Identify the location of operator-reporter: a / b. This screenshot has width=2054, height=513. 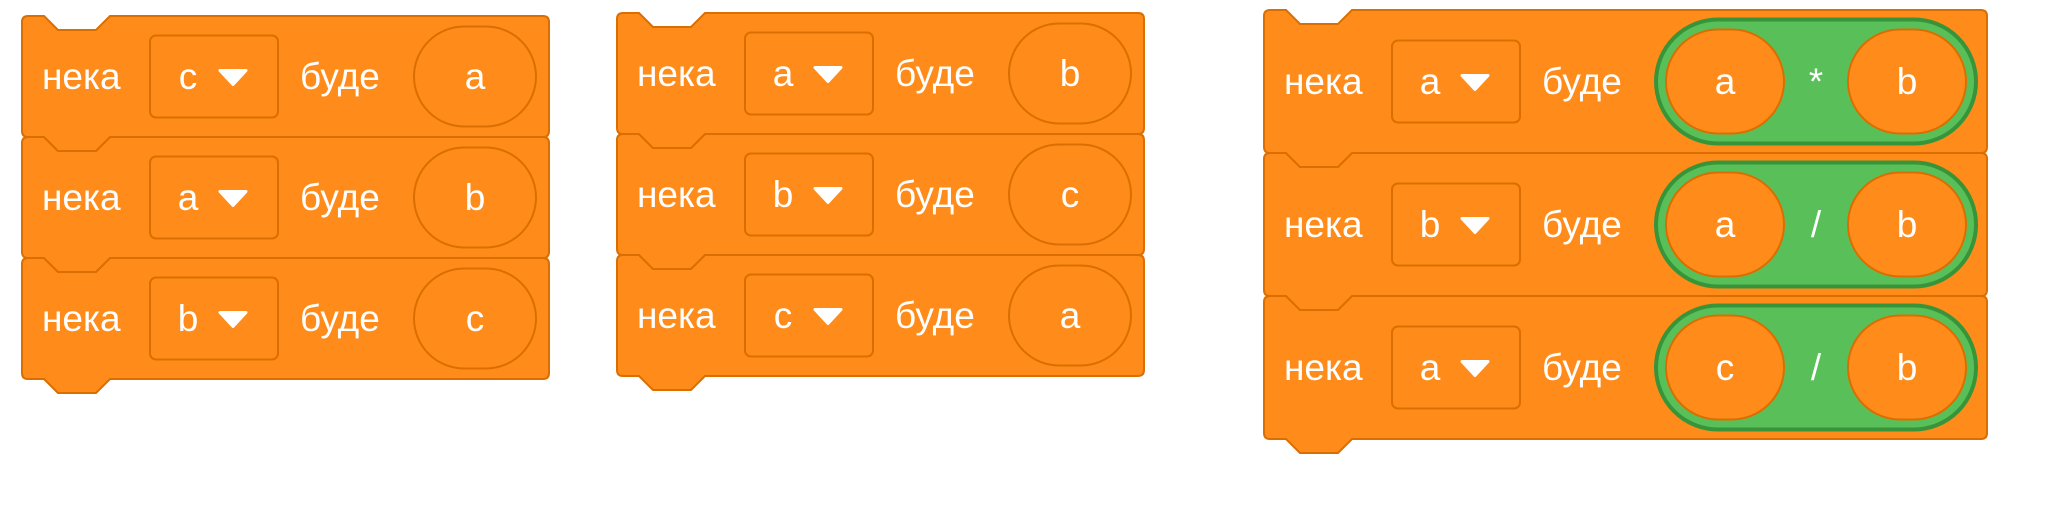
(1816, 224).